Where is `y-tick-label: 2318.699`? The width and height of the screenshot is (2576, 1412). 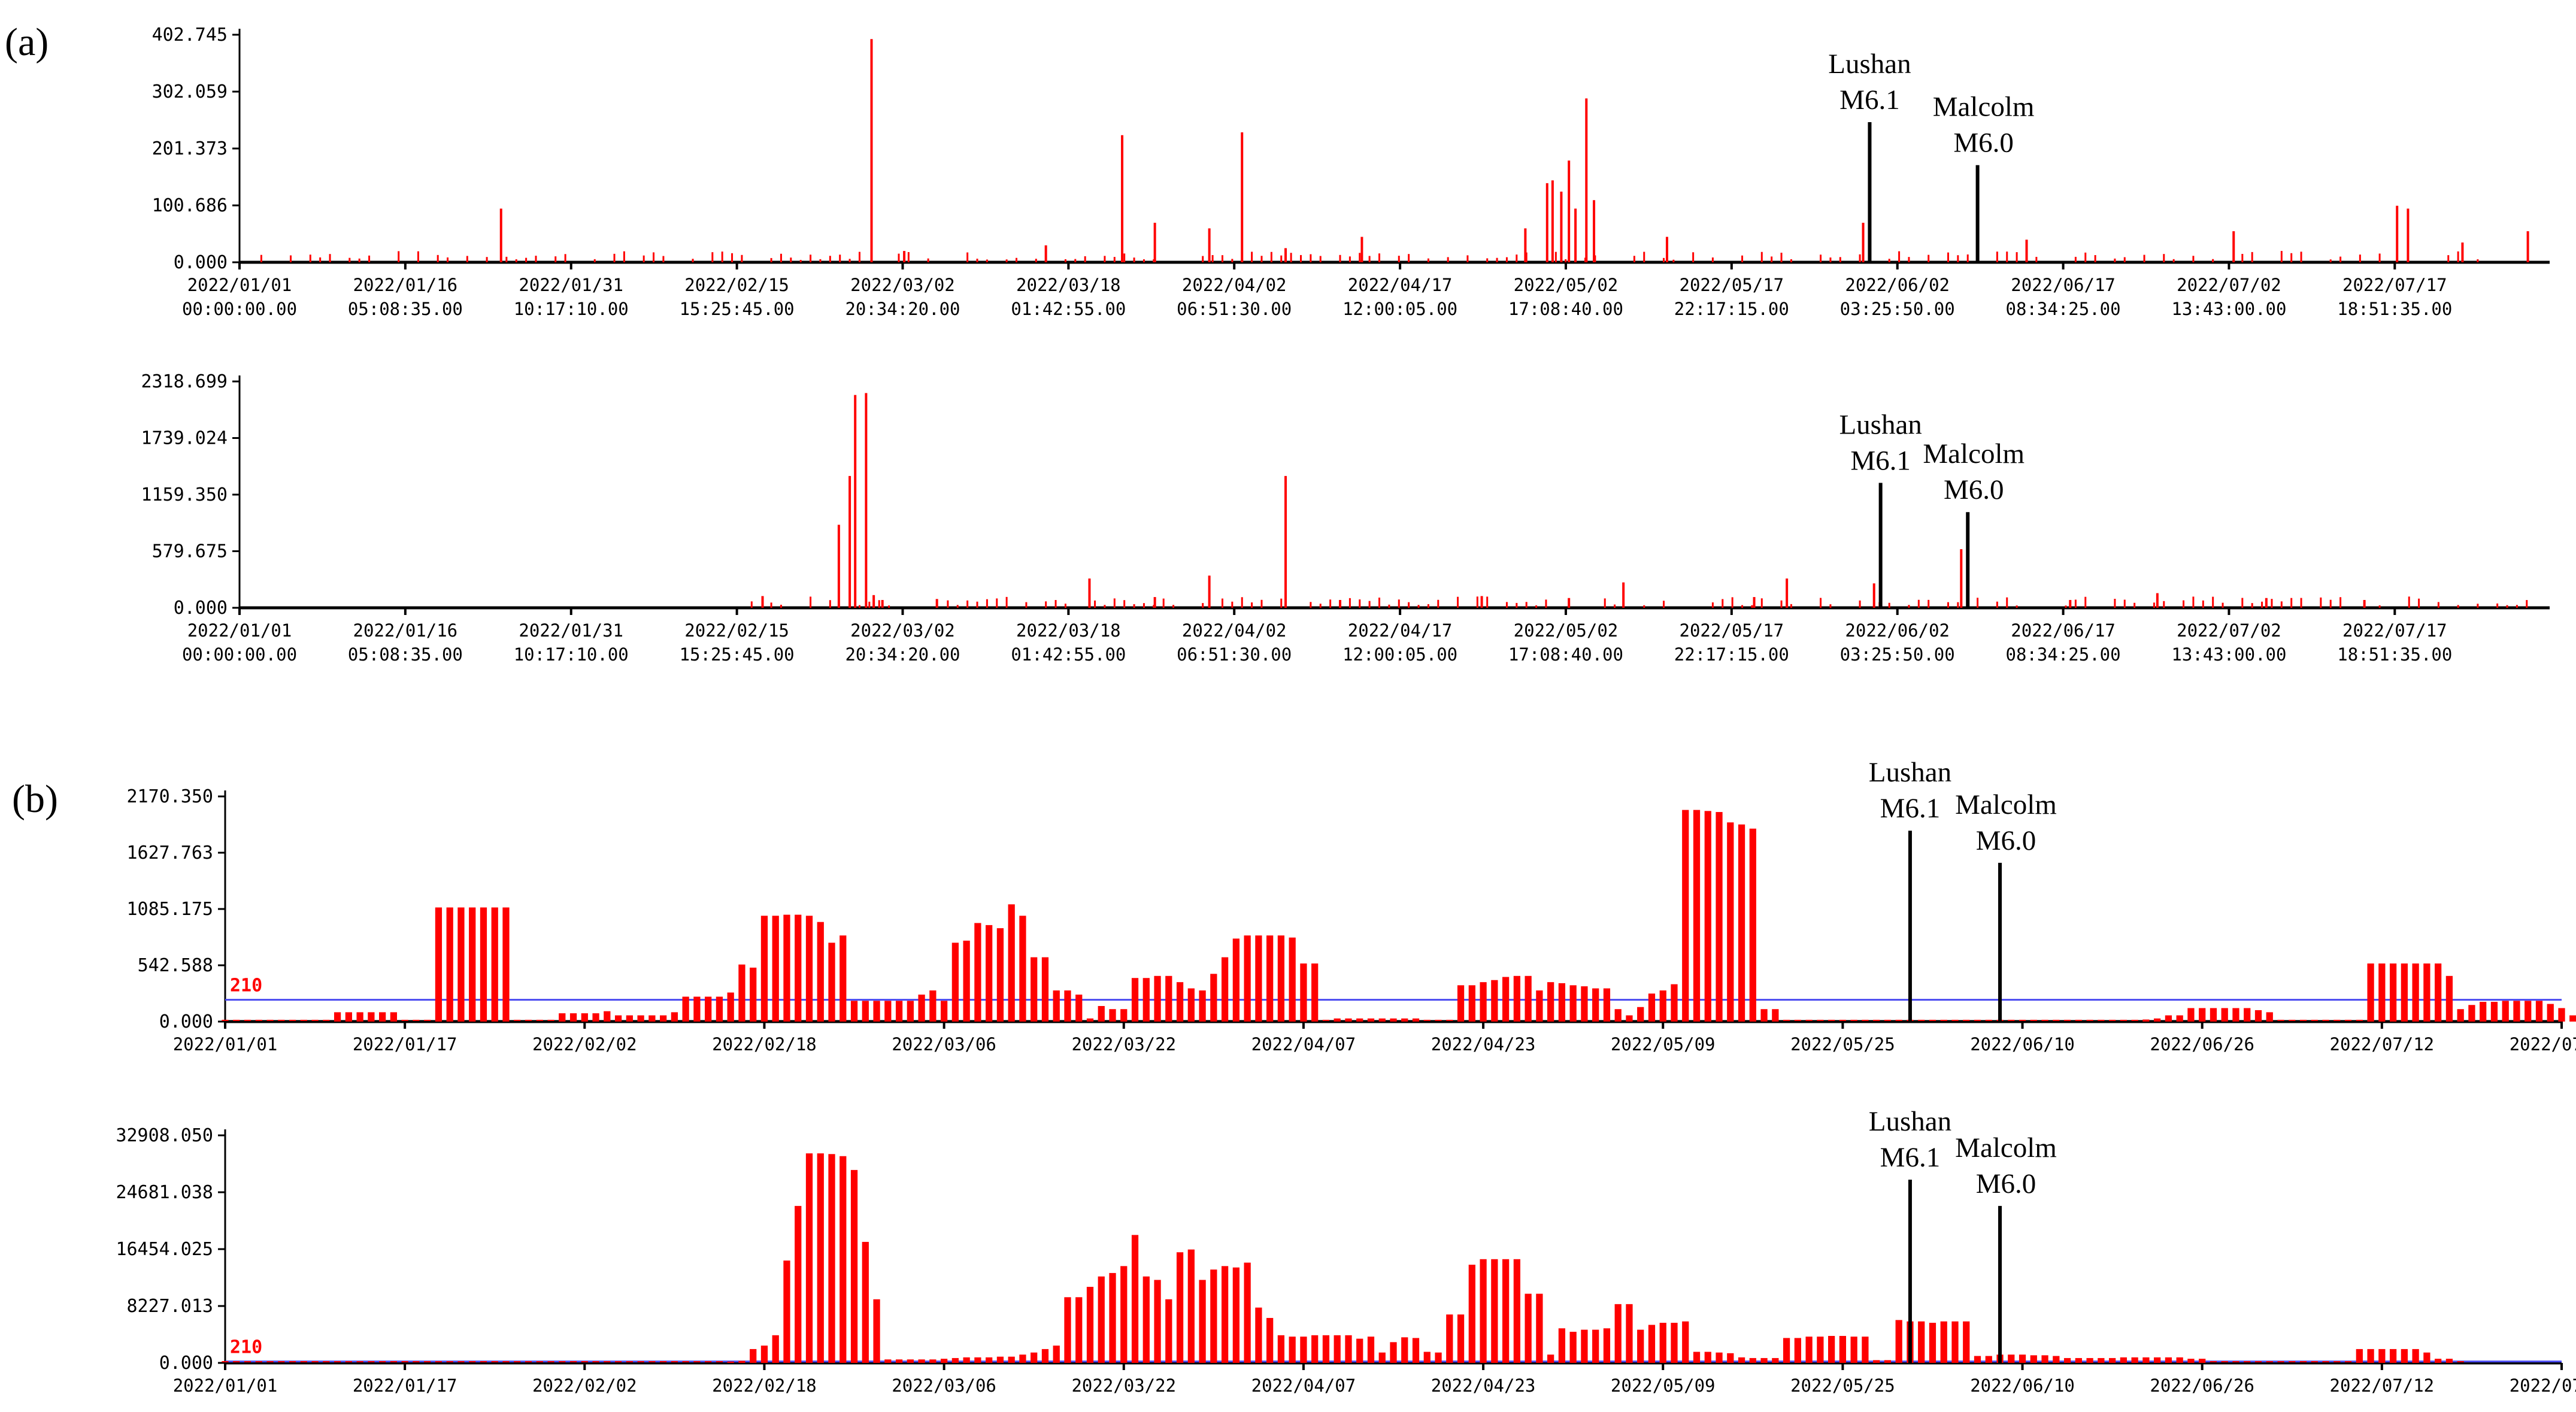
y-tick-label: 2318.699 is located at coordinates (184, 381).